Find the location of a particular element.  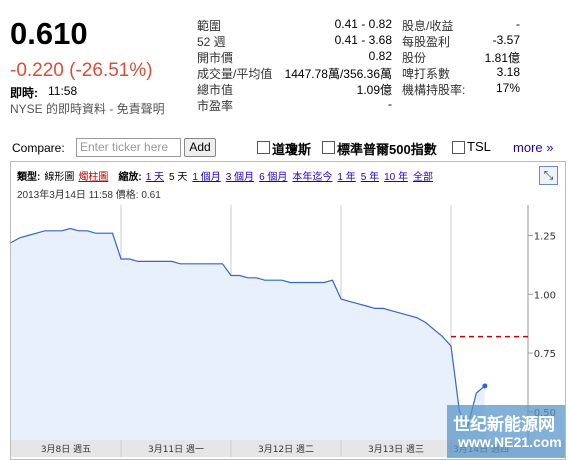

x-tick-label: 3月8日 週五 is located at coordinates (66, 449).